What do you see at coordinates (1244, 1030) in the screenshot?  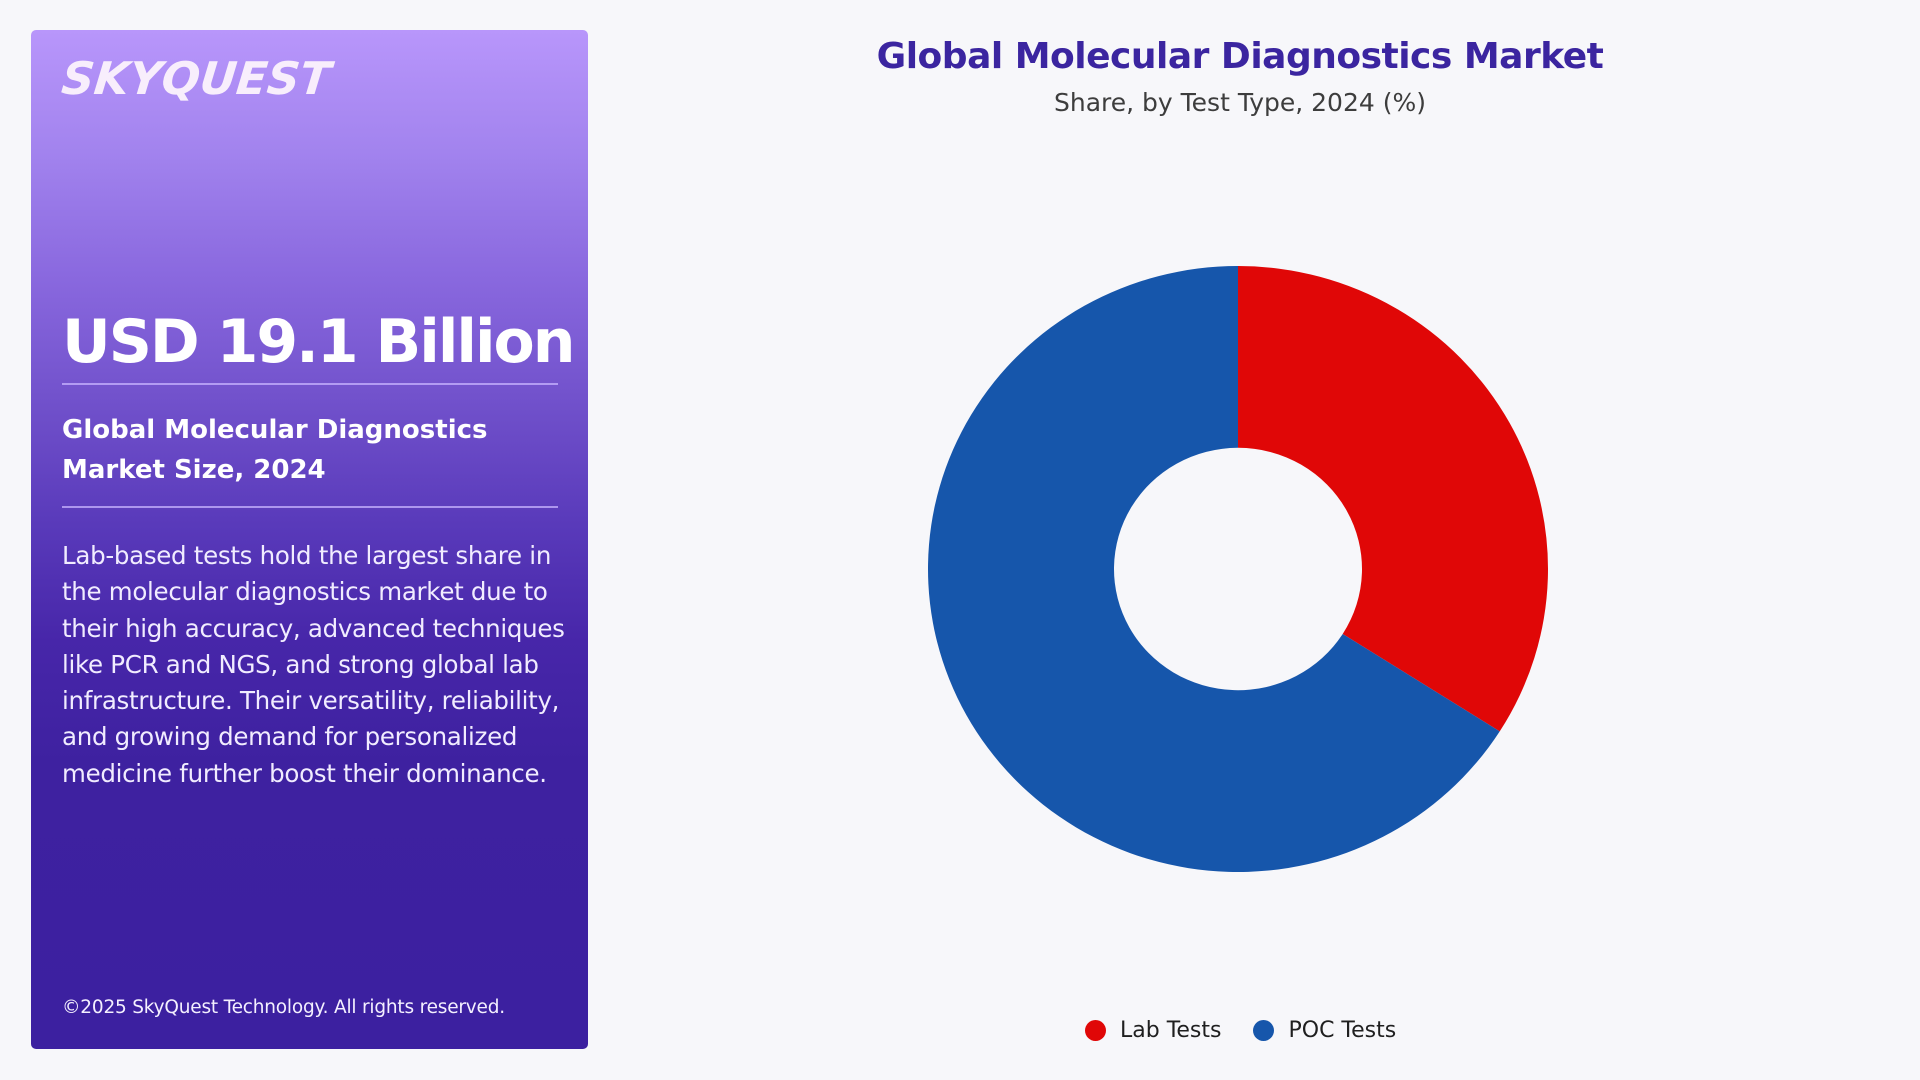 I see `chart-legend: Lab Tests POC Tests` at bounding box center [1244, 1030].